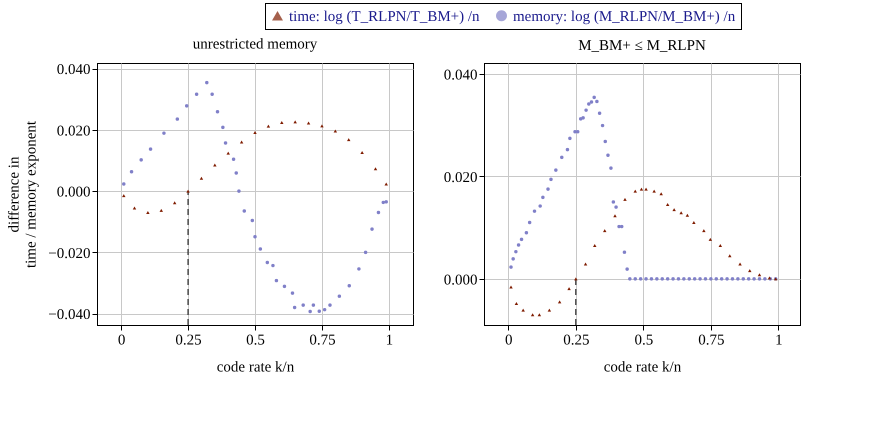  I want to click on y-tick-label: −0.020, so click(69, 254).